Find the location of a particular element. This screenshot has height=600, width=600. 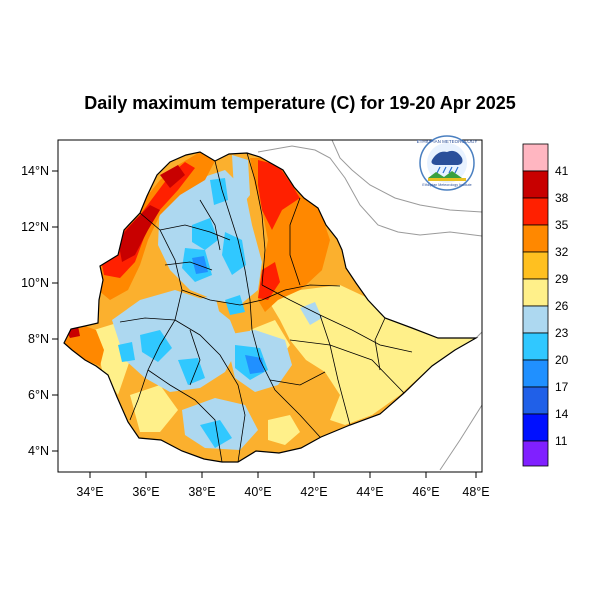

y-tick-label: 10°N is located at coordinates (35, 283).